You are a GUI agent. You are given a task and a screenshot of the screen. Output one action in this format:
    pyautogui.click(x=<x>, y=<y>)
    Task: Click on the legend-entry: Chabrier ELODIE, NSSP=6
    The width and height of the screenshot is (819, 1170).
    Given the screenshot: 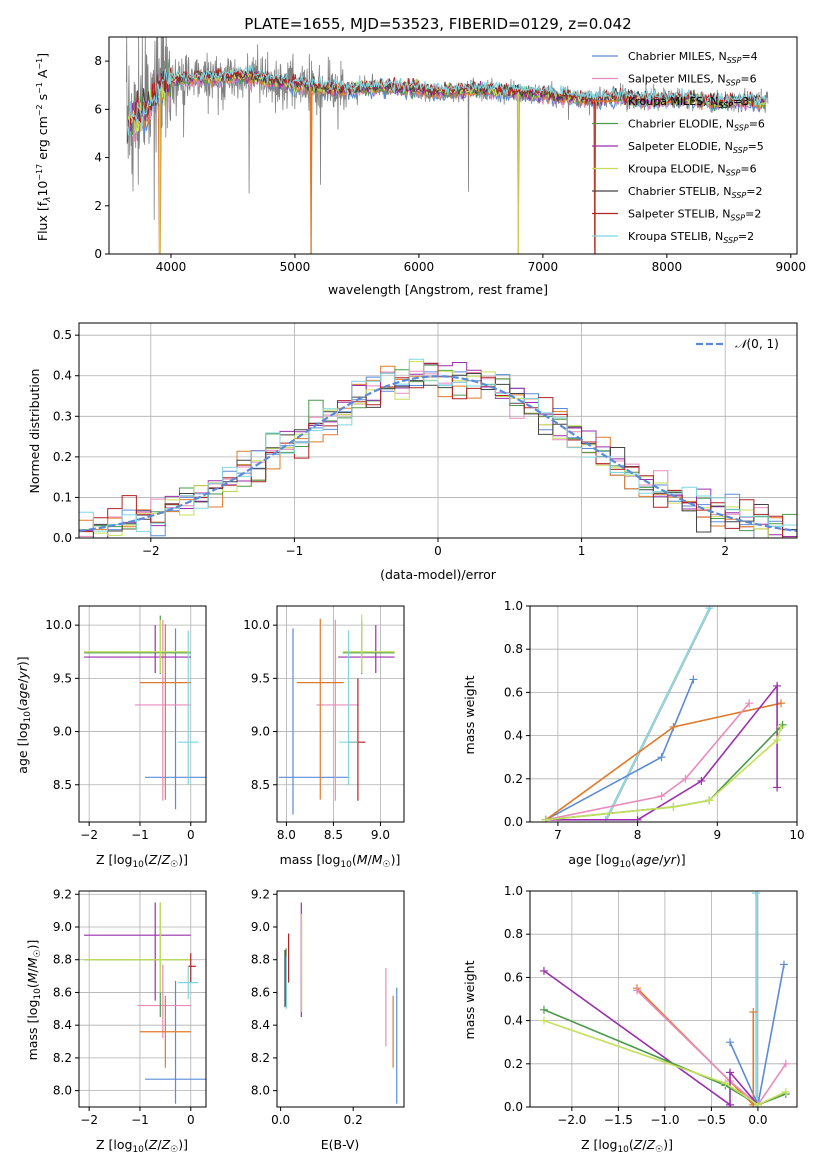 What is the action you would take?
    pyautogui.click(x=696, y=125)
    